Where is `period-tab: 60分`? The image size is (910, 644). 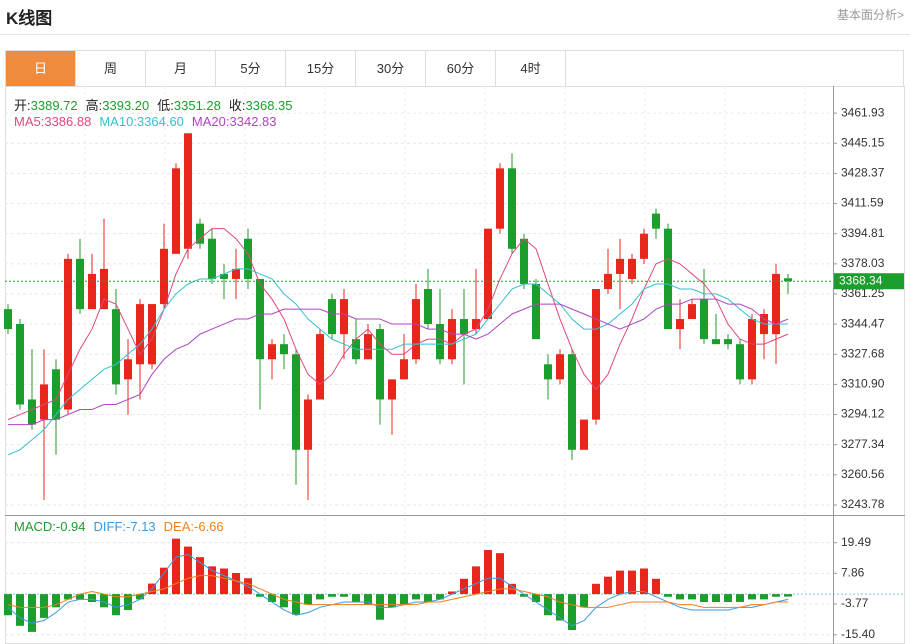 period-tab: 60分 is located at coordinates (461, 68).